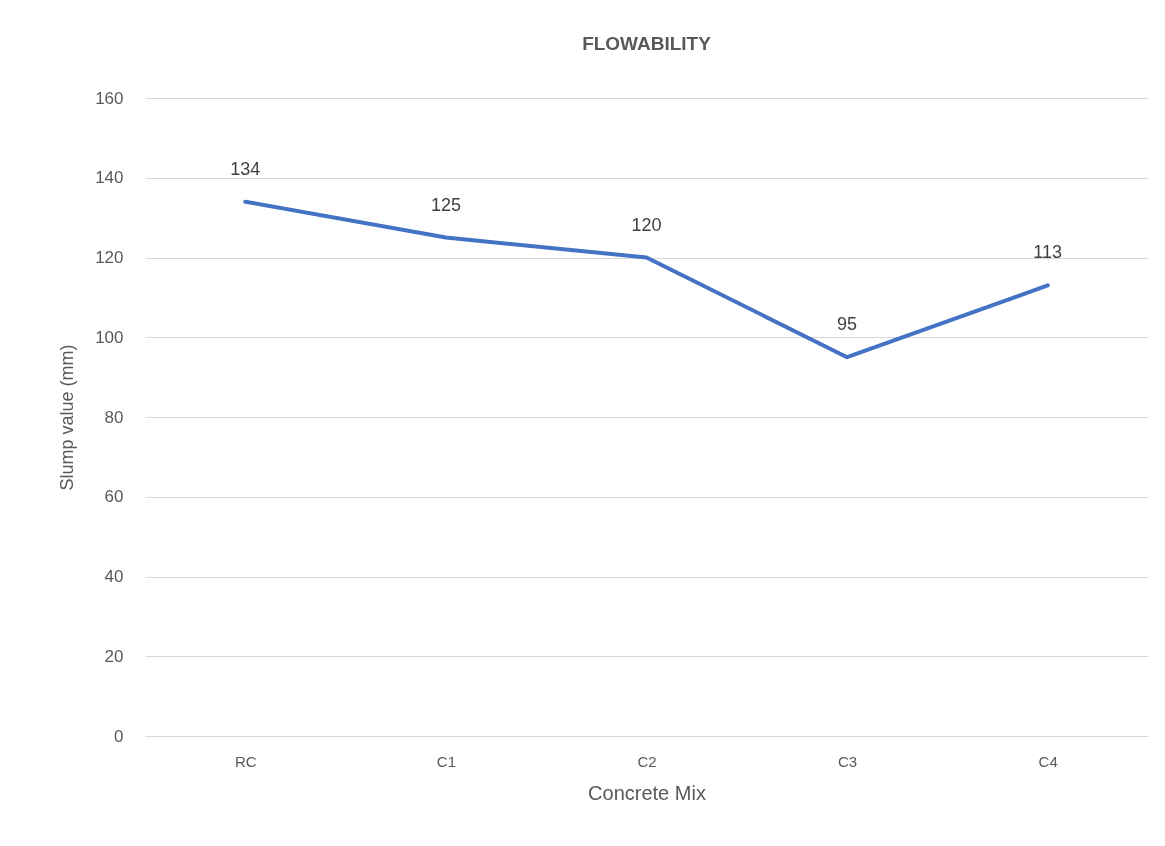 The image size is (1165, 846). Describe the element at coordinates (109, 98) in the screenshot. I see `y-tick-label: 160` at that location.